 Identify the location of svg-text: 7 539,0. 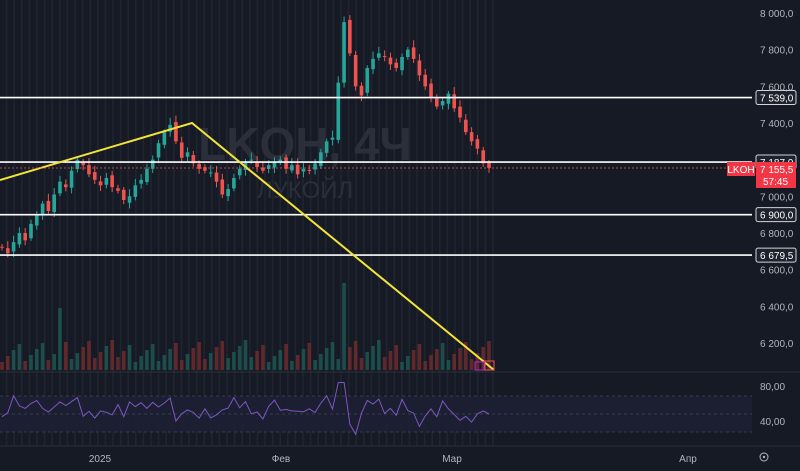
(777, 99).